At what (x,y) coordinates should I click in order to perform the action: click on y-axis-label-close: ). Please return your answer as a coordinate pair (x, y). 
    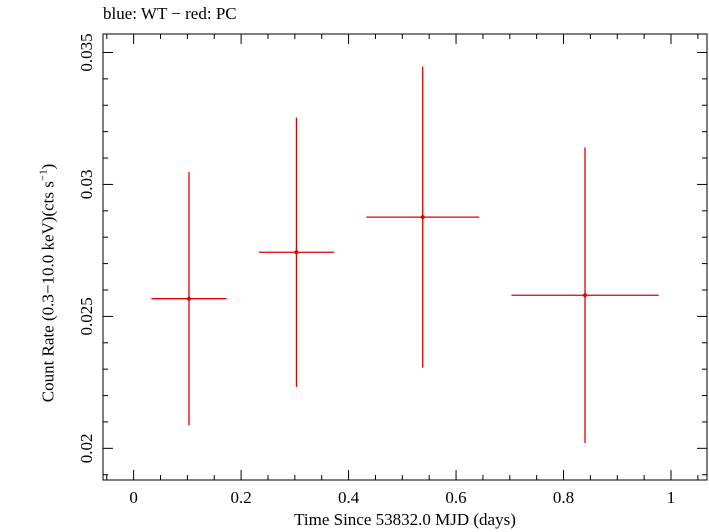
    Looking at the image, I should click on (48, 166).